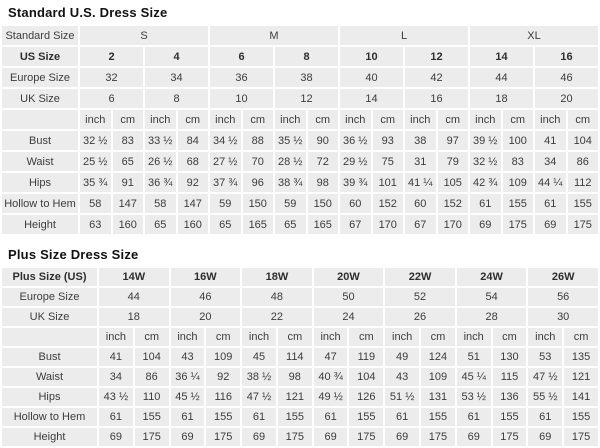 This screenshot has height=448, width=600. I want to click on value-cell: 33 ½, so click(160, 140).